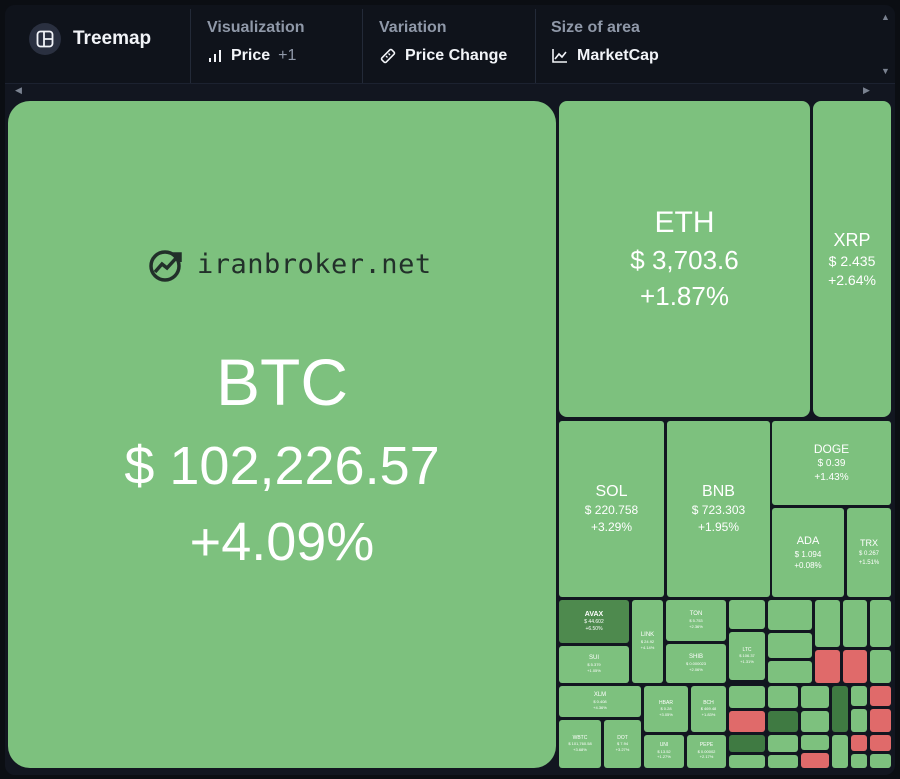 Image resolution: width=900 pixels, height=779 pixels. What do you see at coordinates (696, 614) in the screenshot?
I see `tile-symbol: TON` at bounding box center [696, 614].